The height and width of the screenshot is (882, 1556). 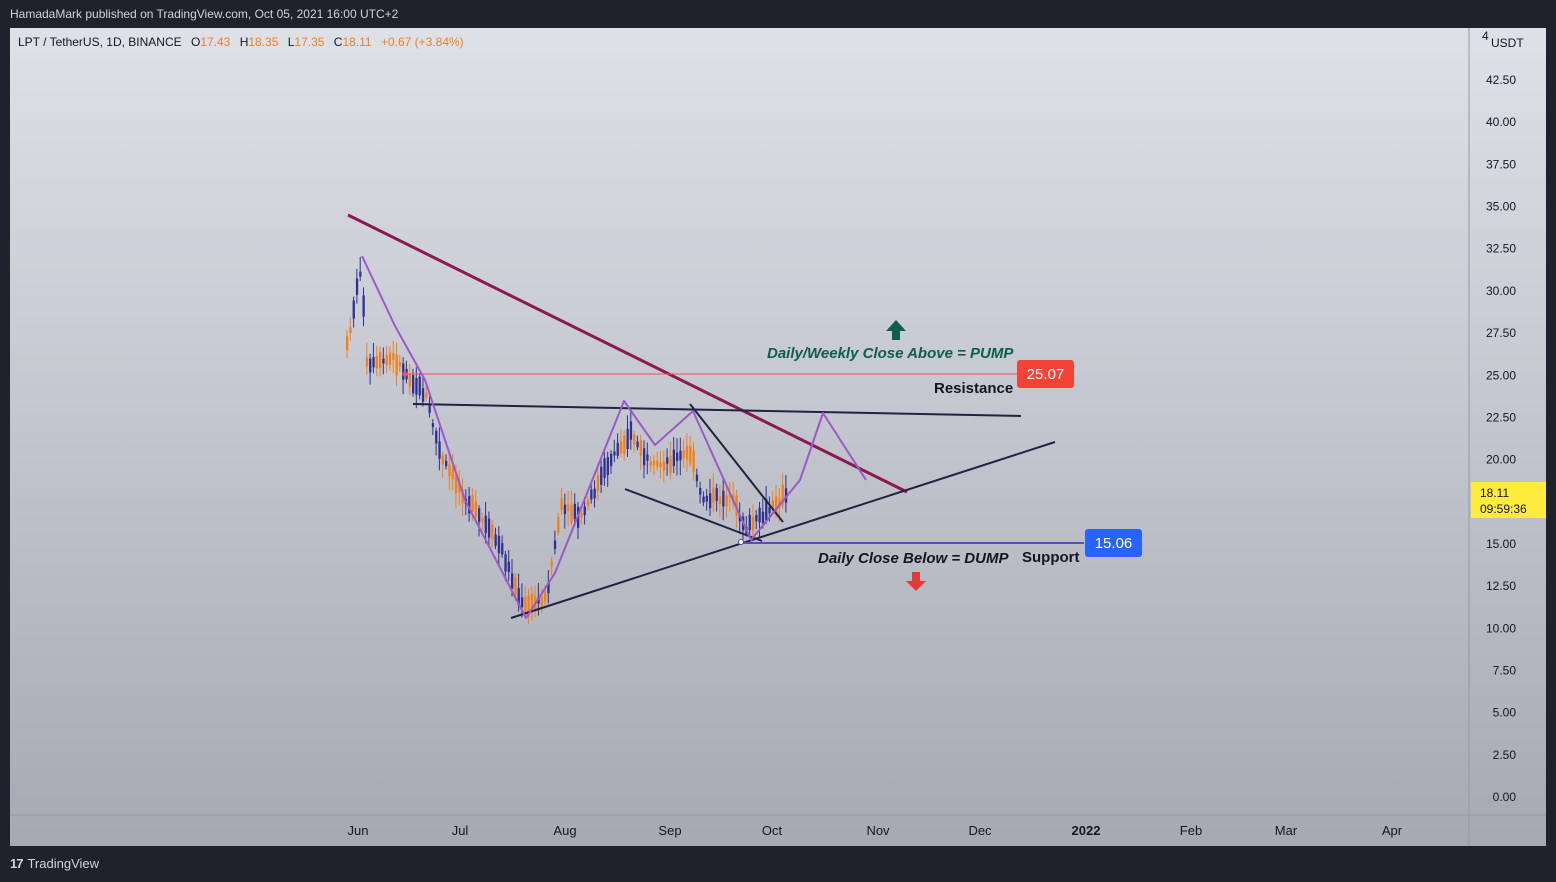 What do you see at coordinates (741, 542) in the screenshot?
I see `support-anchor` at bounding box center [741, 542].